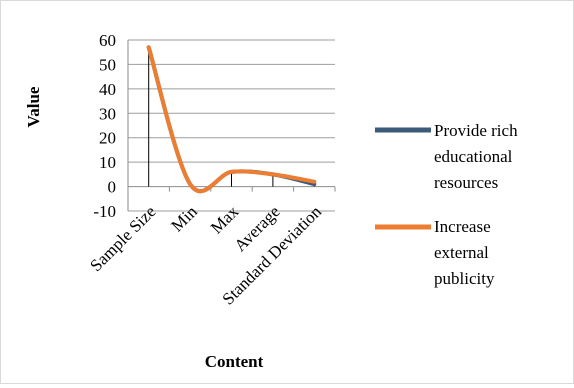  I want to click on legend-label-series-2: Increase external publicity, so click(464, 252).